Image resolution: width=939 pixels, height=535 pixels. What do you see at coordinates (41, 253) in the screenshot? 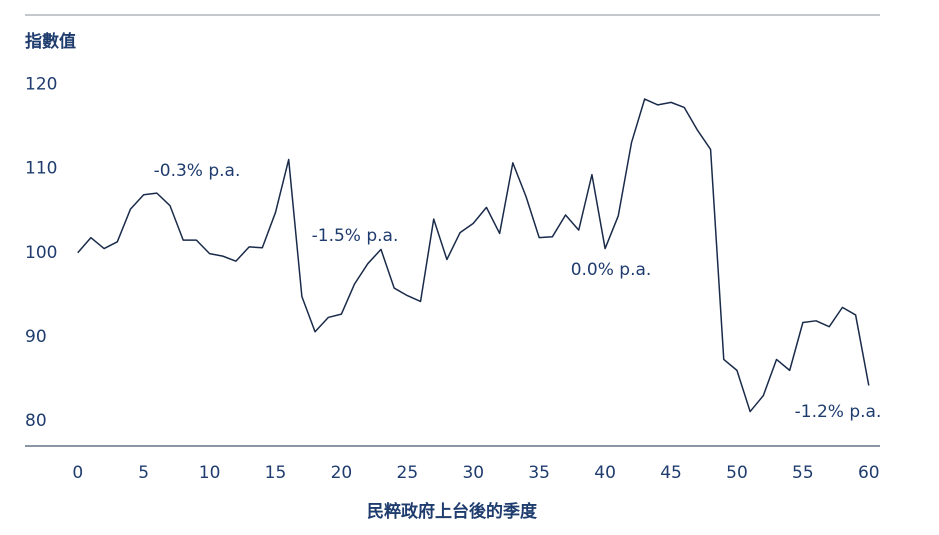
I see `y-tick-label: 100` at bounding box center [41, 253].